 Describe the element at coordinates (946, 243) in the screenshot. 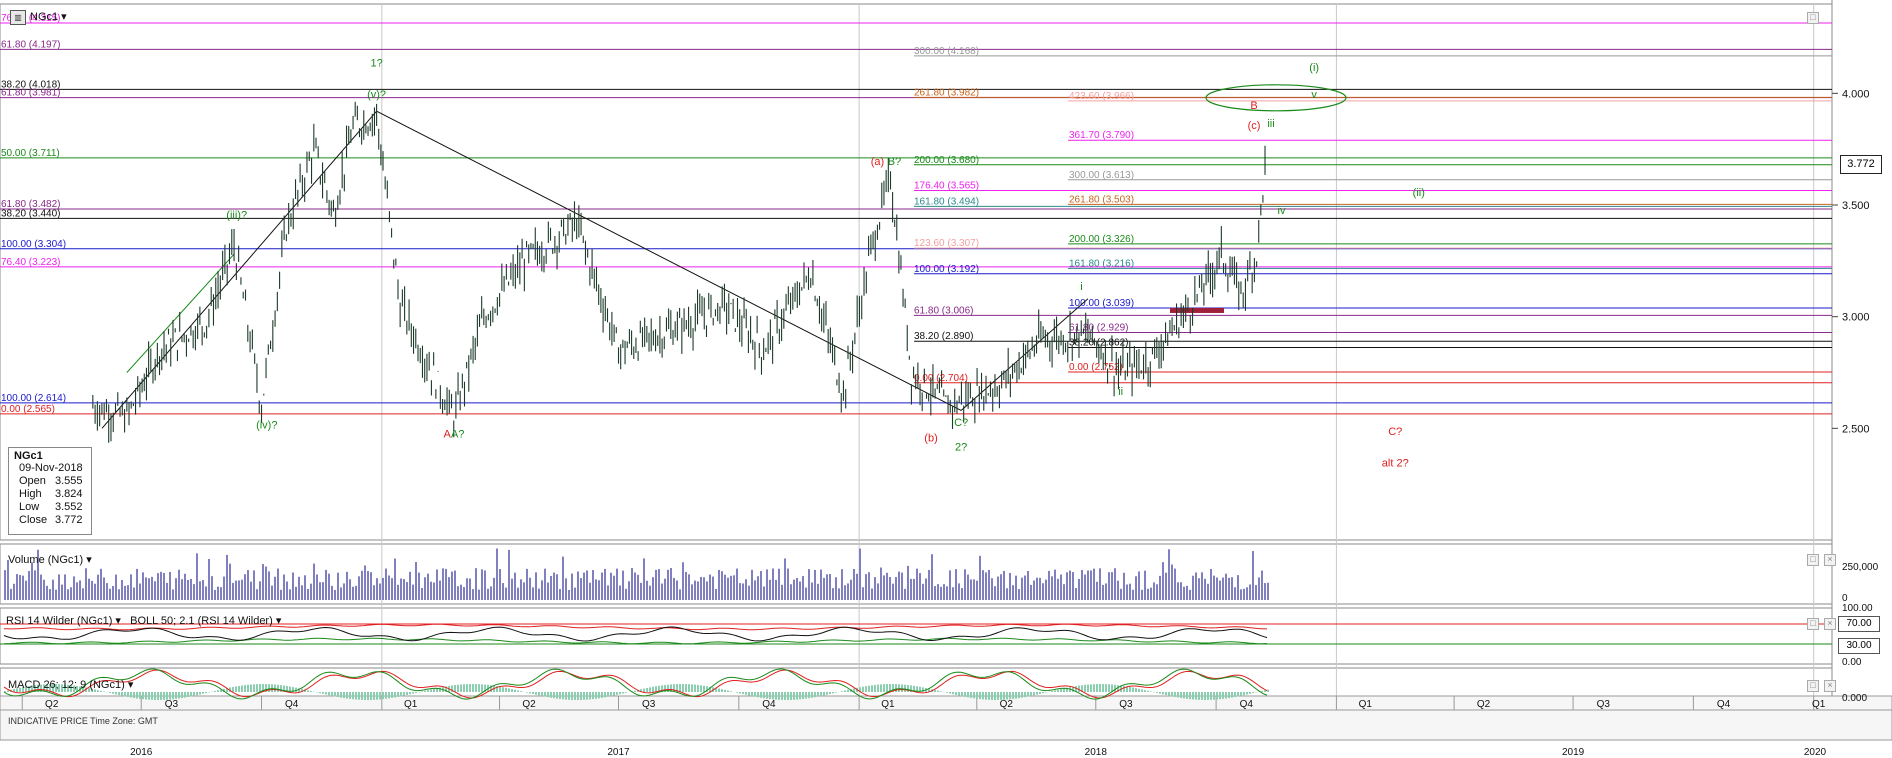

I see `fib-mid-label-5: 123.60 (3.307)` at that location.